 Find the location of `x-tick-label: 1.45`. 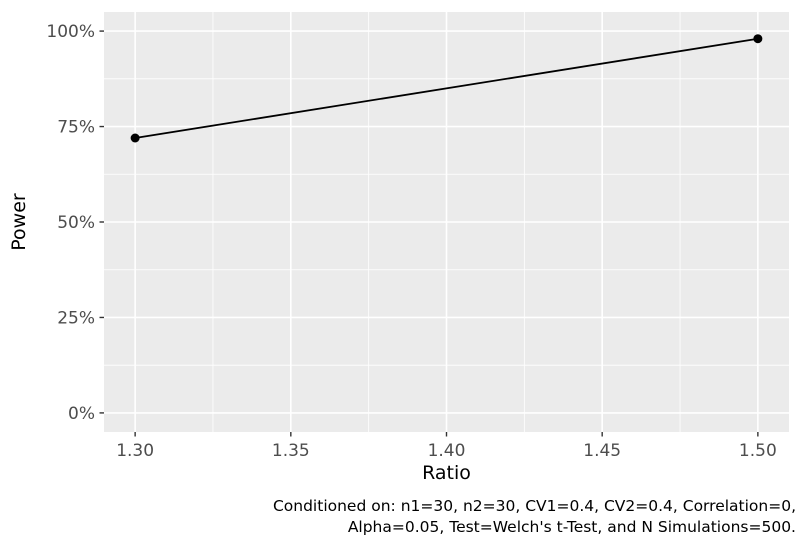

x-tick-label: 1.45 is located at coordinates (602, 451).